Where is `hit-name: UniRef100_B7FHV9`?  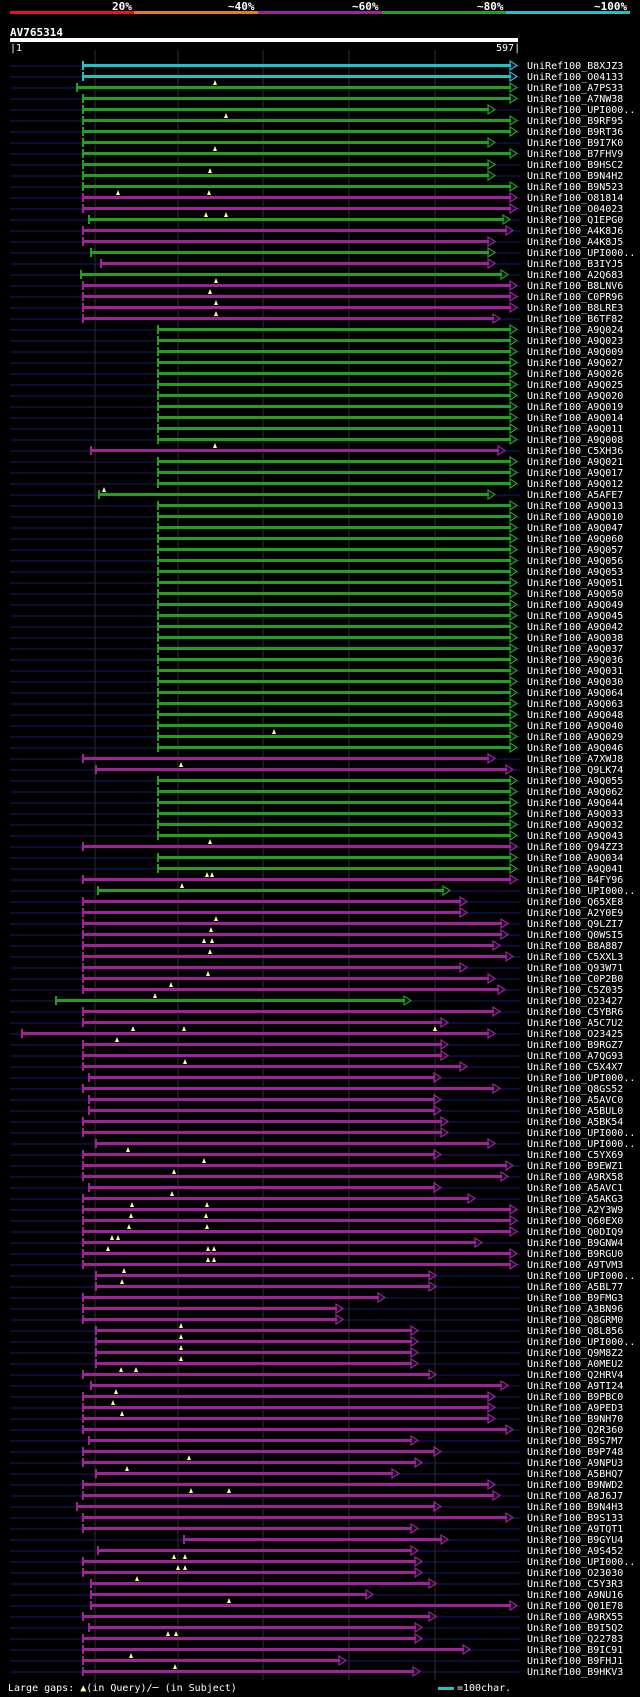
hit-name: UniRef100_B7FHV9 is located at coordinates (575, 154).